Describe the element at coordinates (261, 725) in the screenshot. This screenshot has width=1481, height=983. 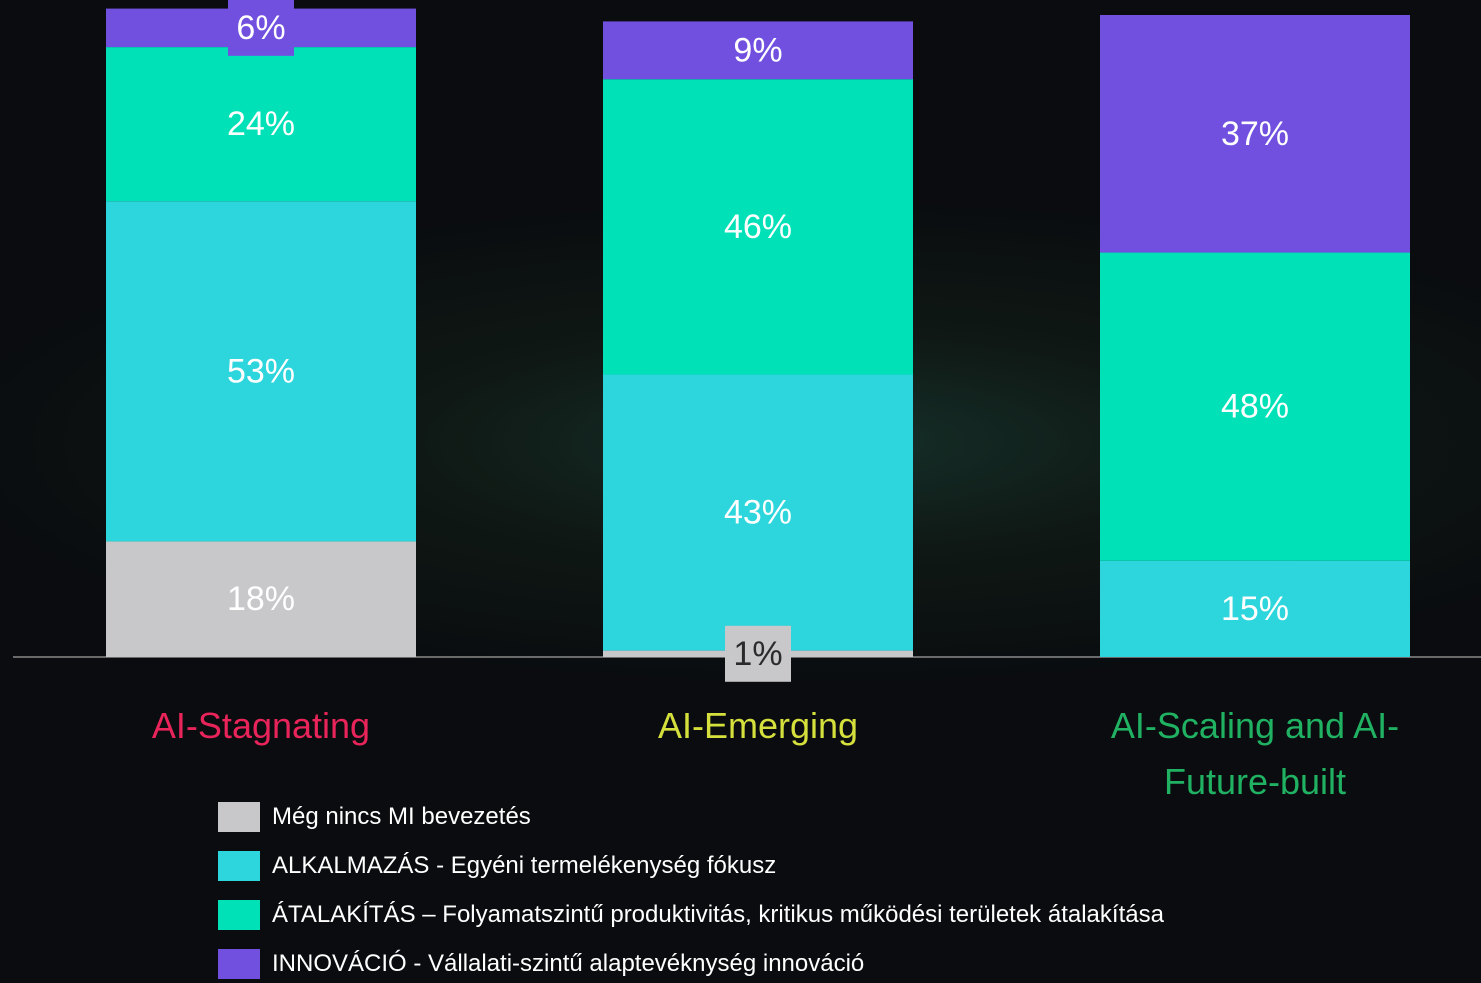
I see `category-label: AI-Stagnating` at that location.